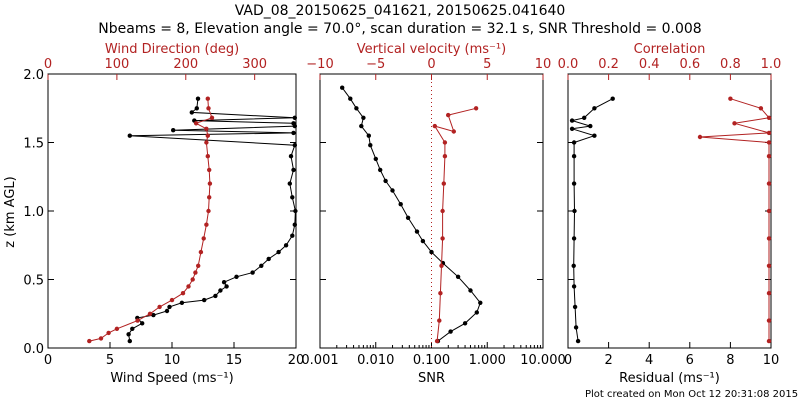 The width and height of the screenshot is (800, 400). I want to click on x-bottom-tick-label: 10, so click(172, 360).